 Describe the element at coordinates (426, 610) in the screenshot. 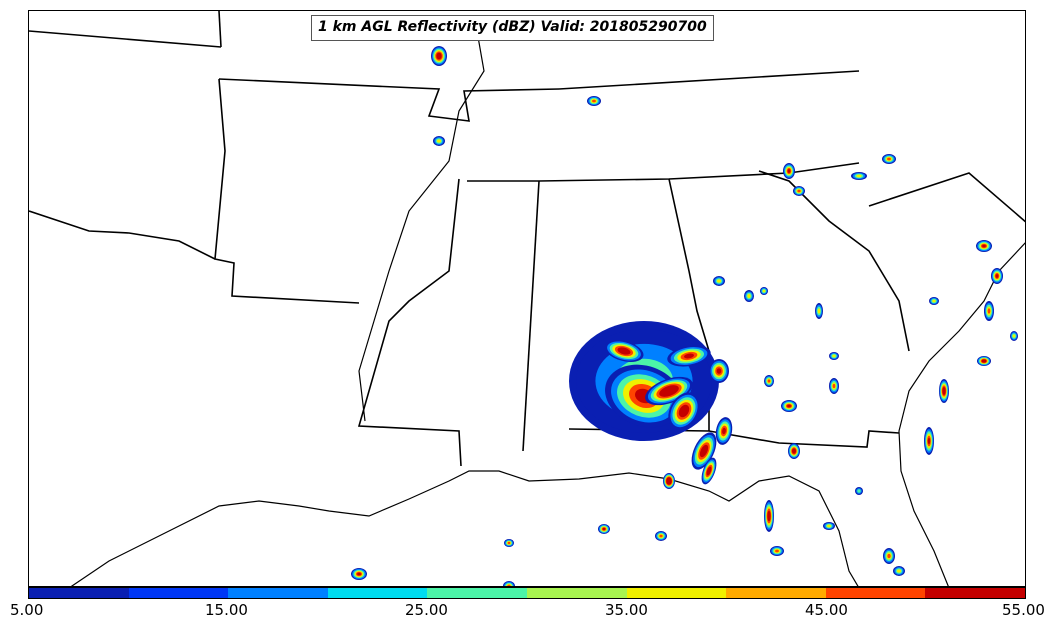

I see `colorbar-tick-25: 25.00` at that location.